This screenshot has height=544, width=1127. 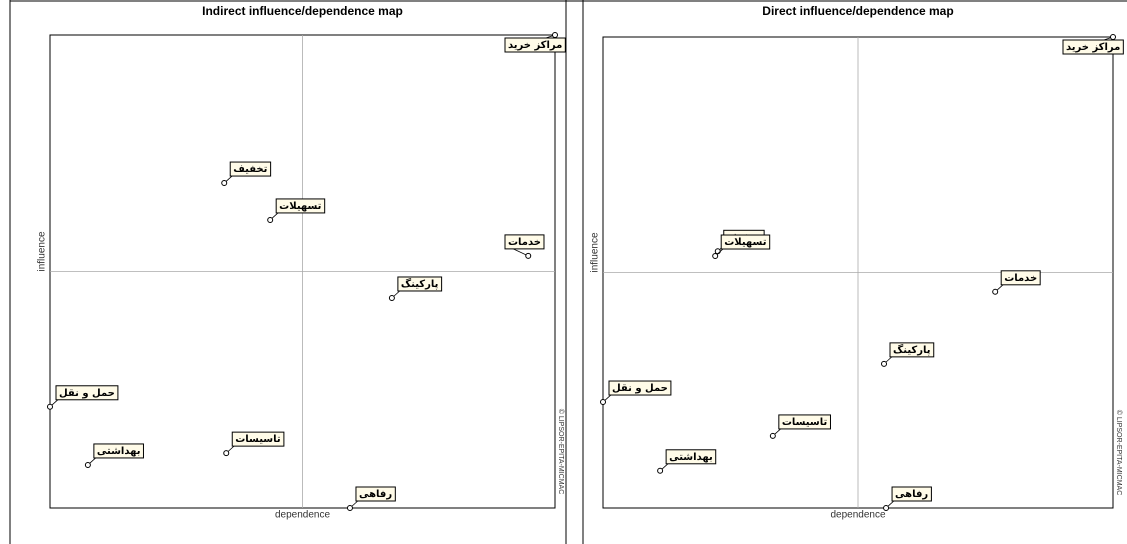 I want to click on point-label: تخفیف, so click(x=250, y=169).